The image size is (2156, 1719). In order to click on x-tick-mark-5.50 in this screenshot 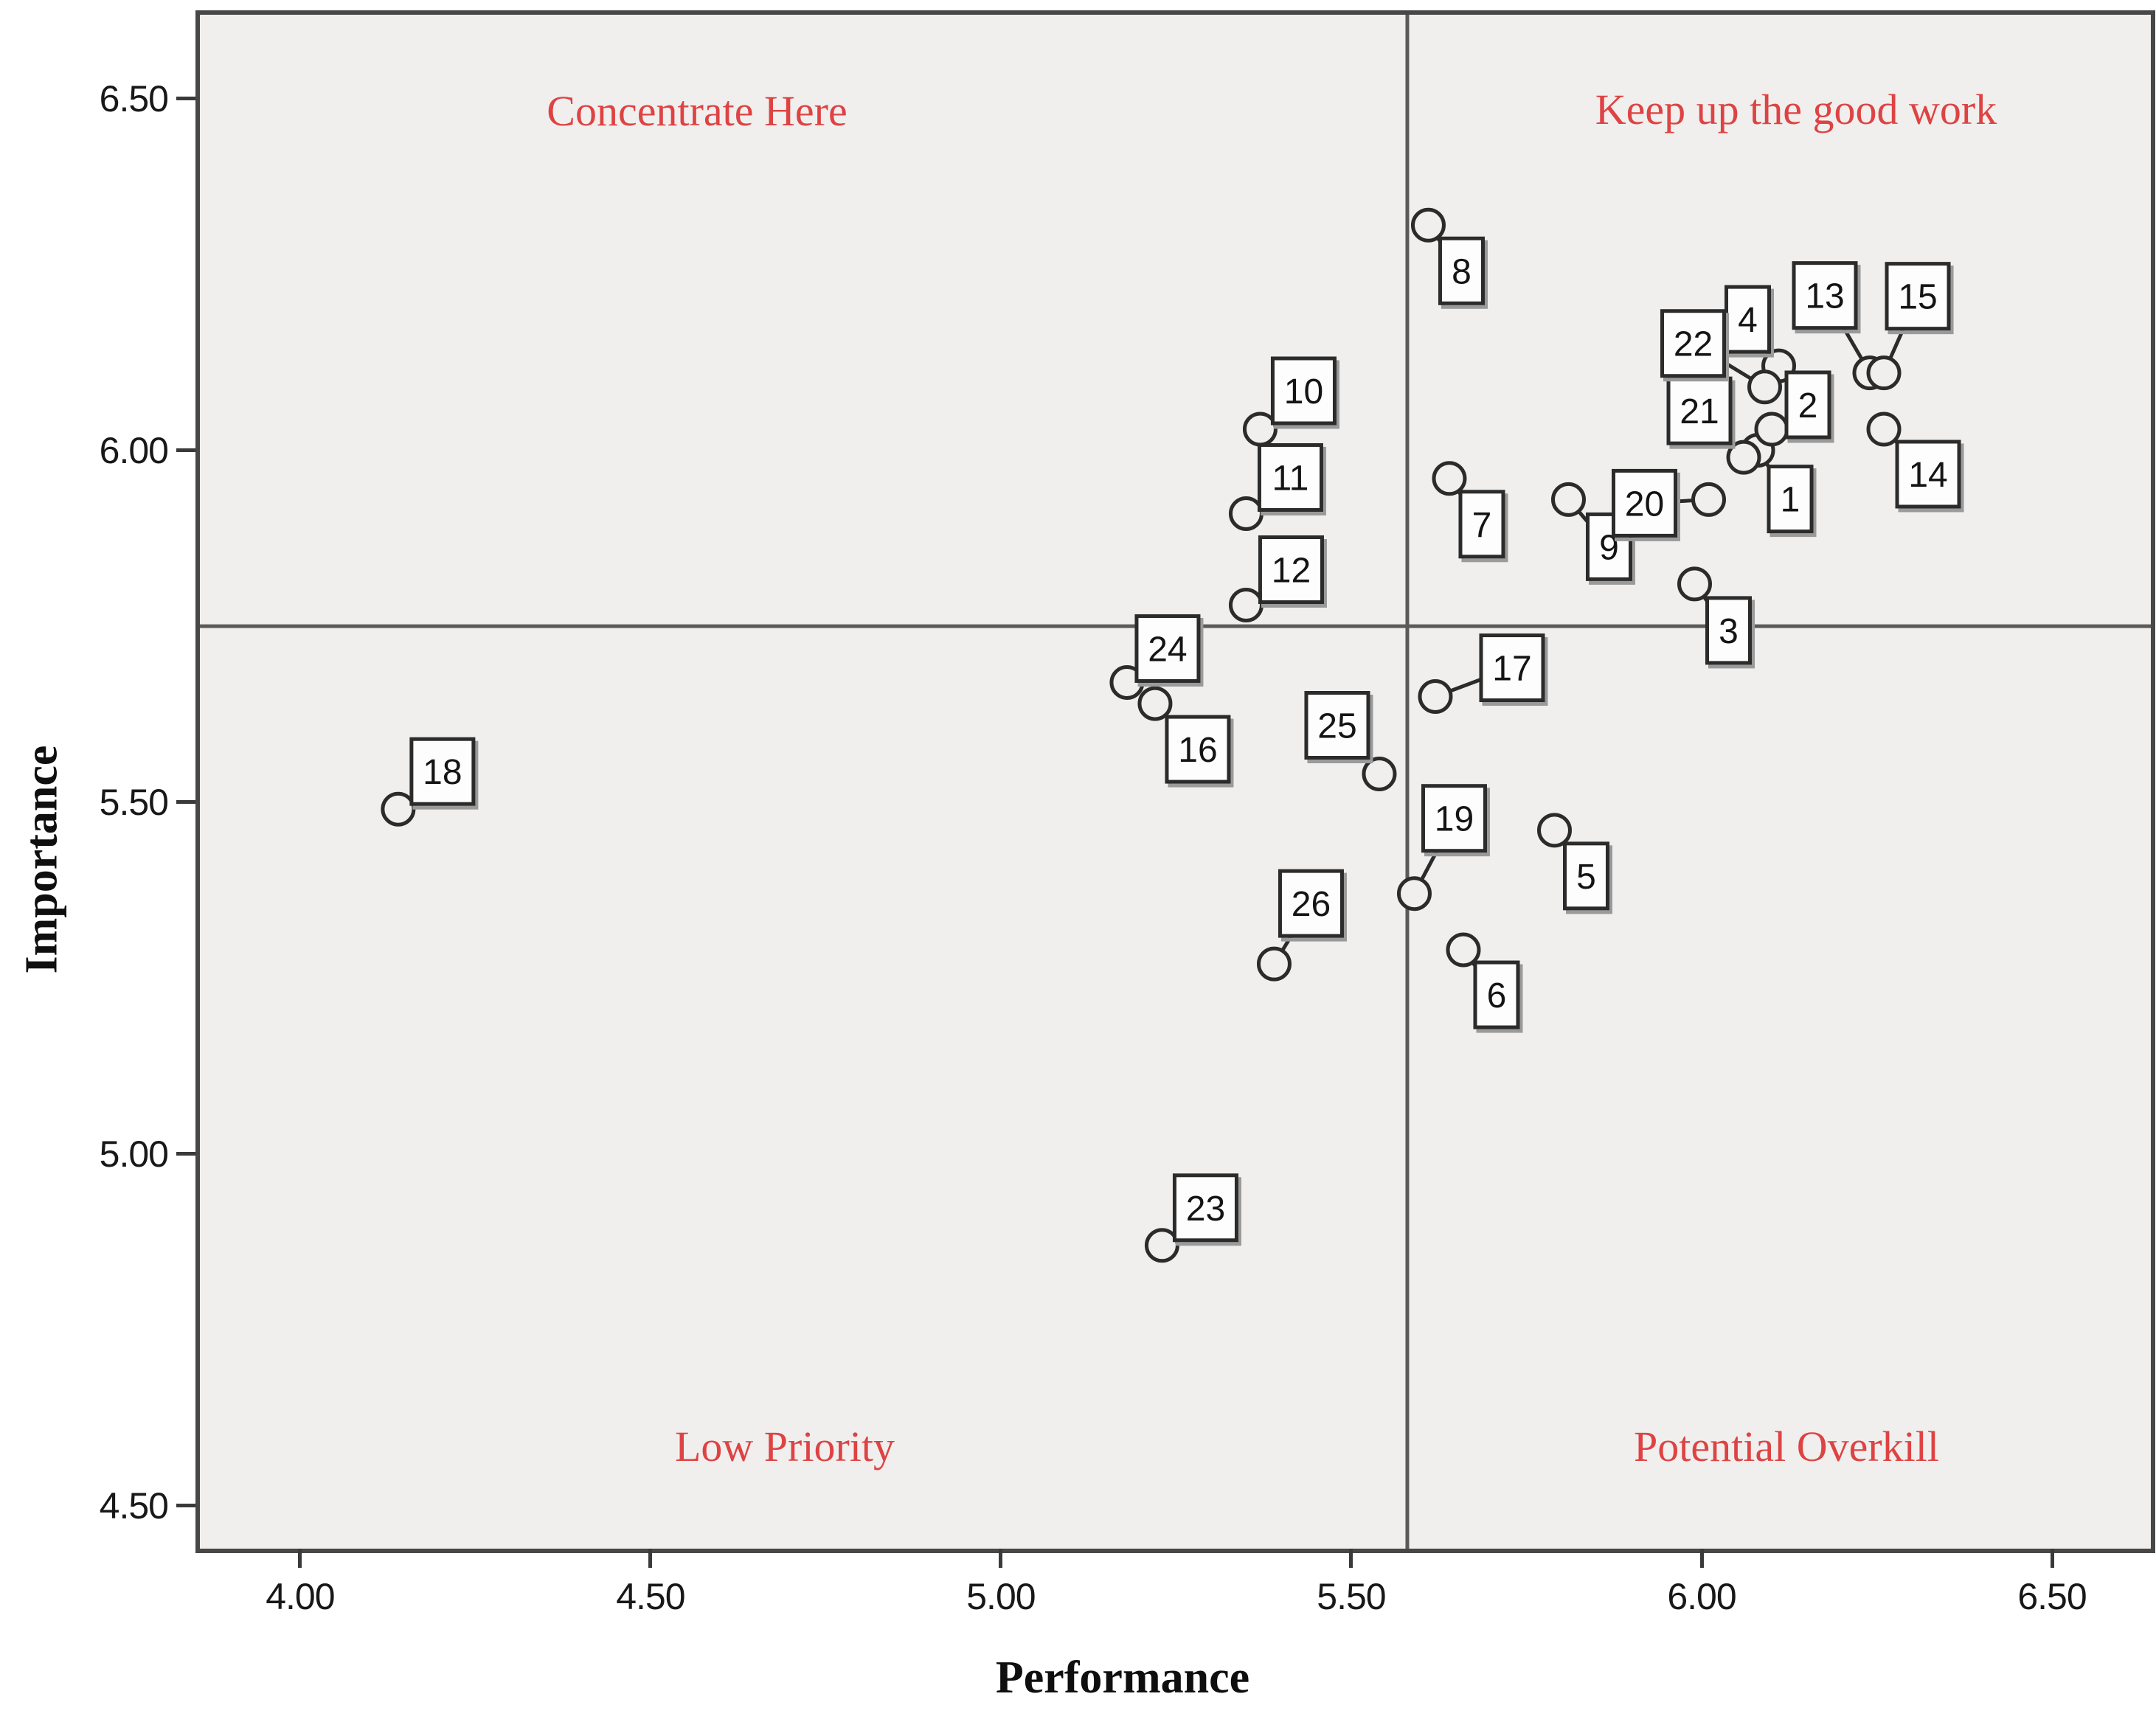, I will do `click(1351, 1558)`.